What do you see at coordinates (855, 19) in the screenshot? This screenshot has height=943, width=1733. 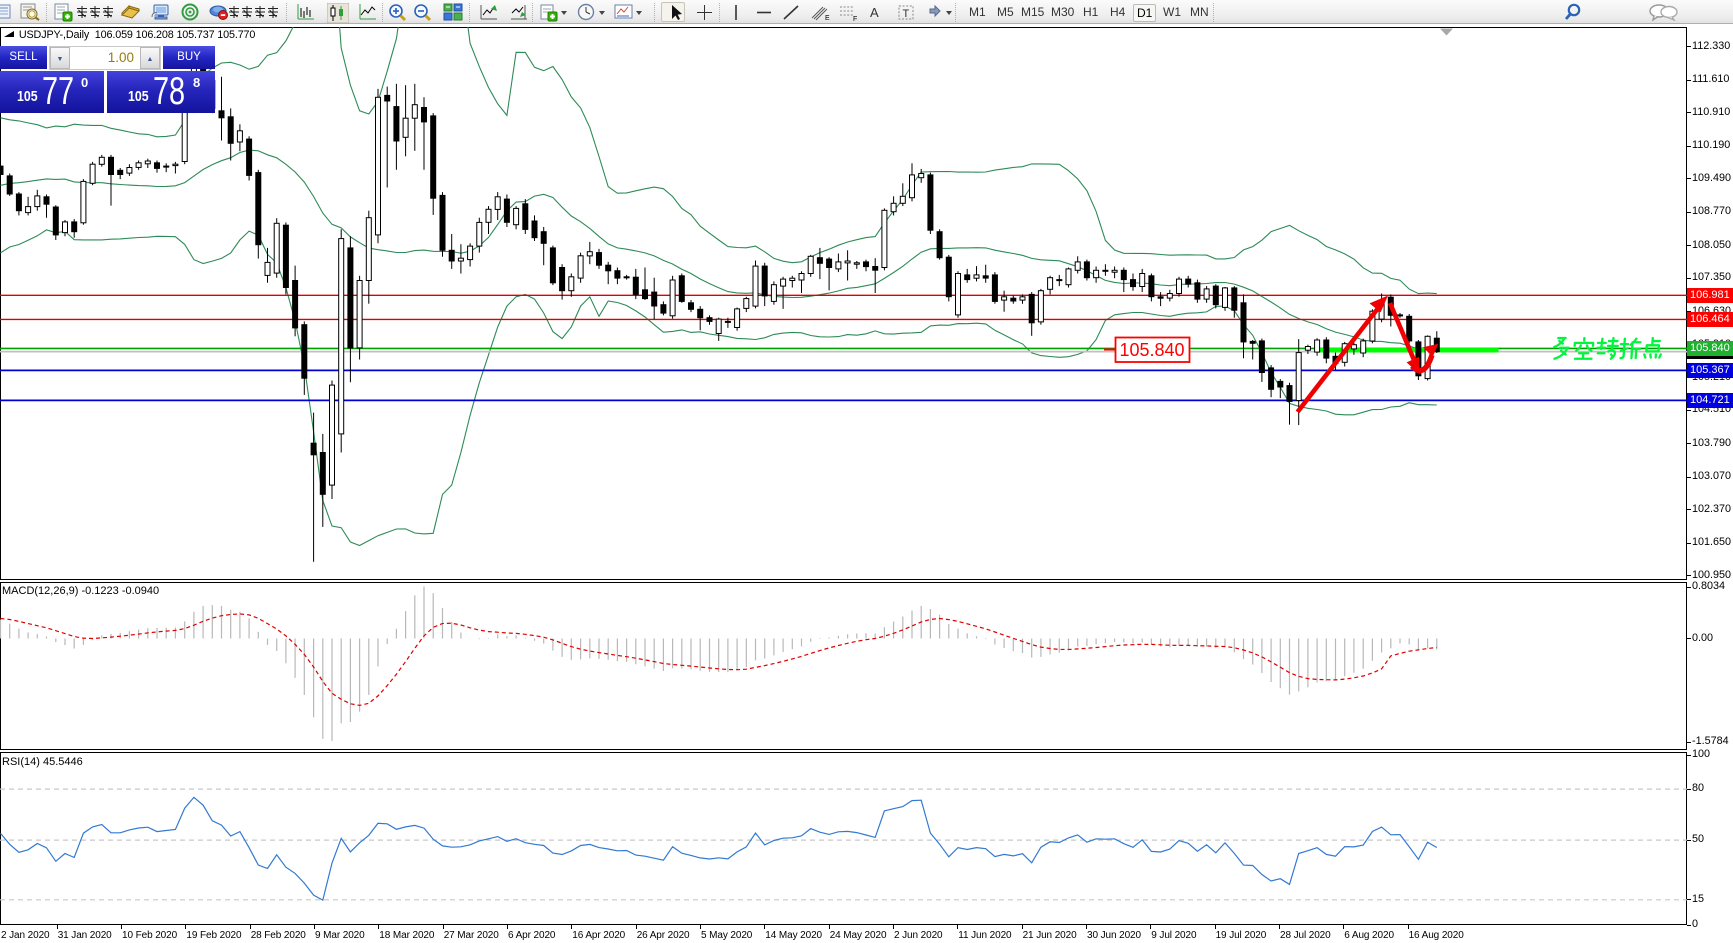 I see `svg-text: F` at bounding box center [855, 19].